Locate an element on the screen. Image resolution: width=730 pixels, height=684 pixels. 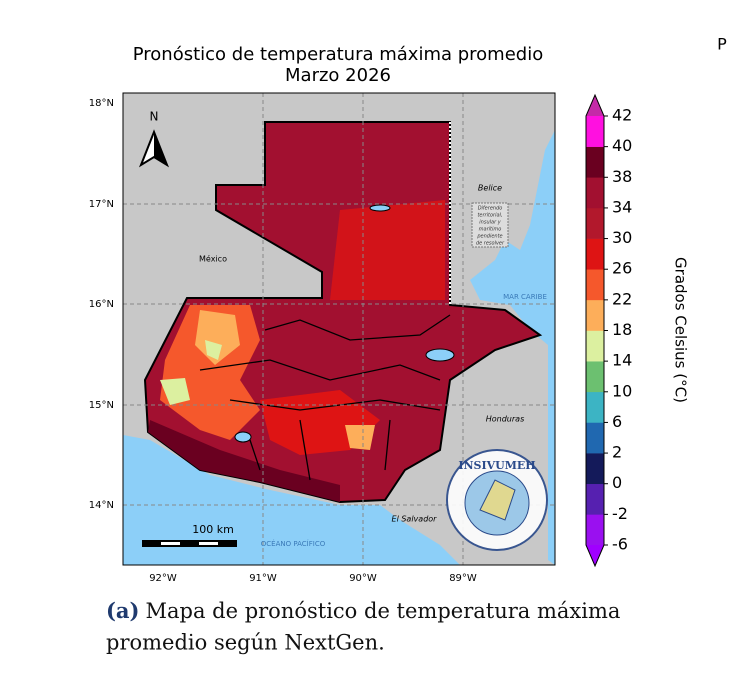
colorbar-tick-label: 14 is located at coordinates (622, 360).